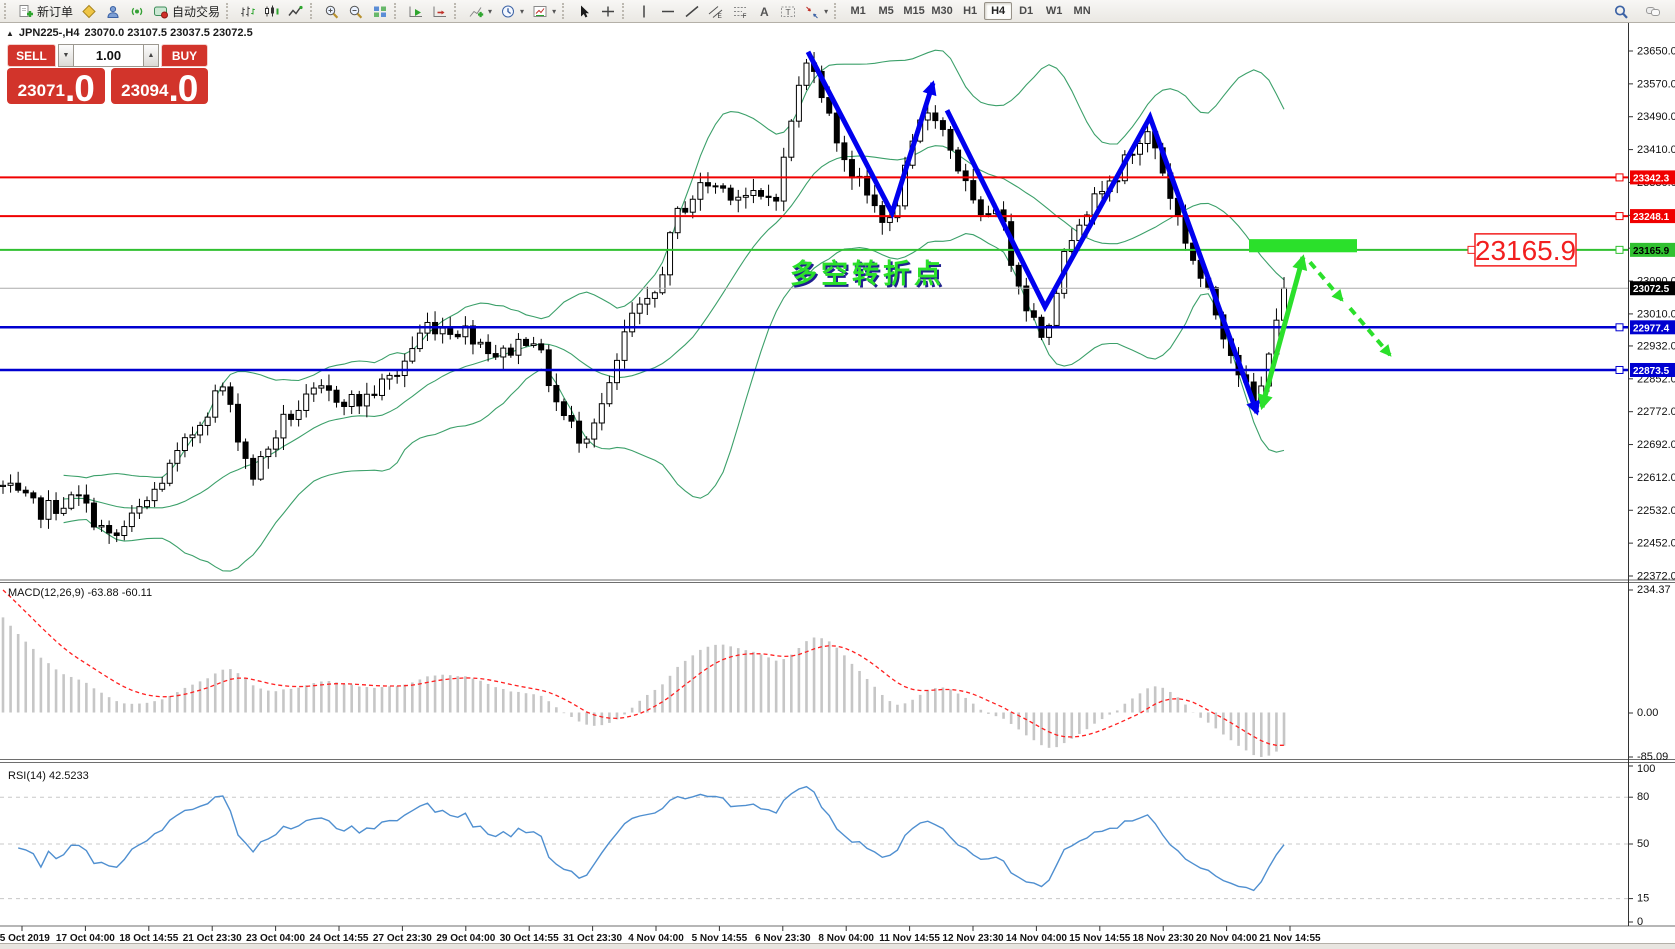 The width and height of the screenshot is (1675, 949). What do you see at coordinates (108, 55) in the screenshot?
I see `volume-input` at bounding box center [108, 55].